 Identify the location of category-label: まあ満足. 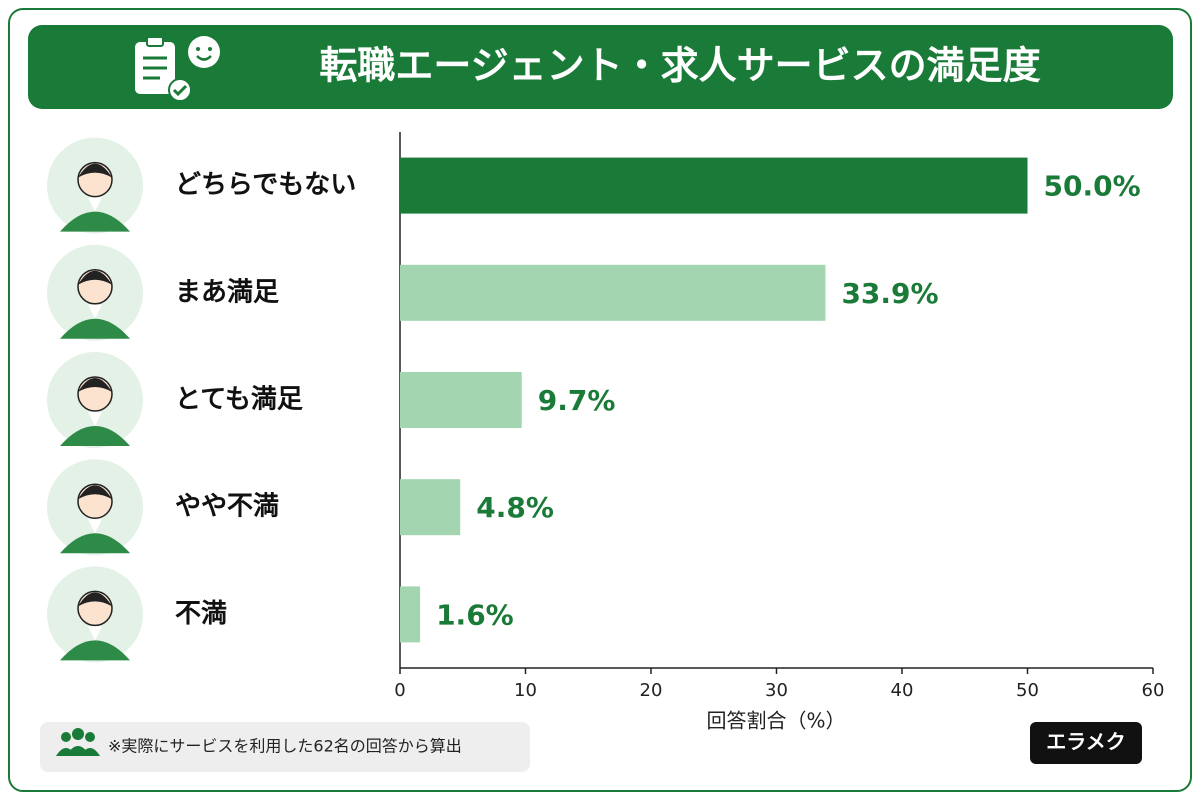
(227, 292).